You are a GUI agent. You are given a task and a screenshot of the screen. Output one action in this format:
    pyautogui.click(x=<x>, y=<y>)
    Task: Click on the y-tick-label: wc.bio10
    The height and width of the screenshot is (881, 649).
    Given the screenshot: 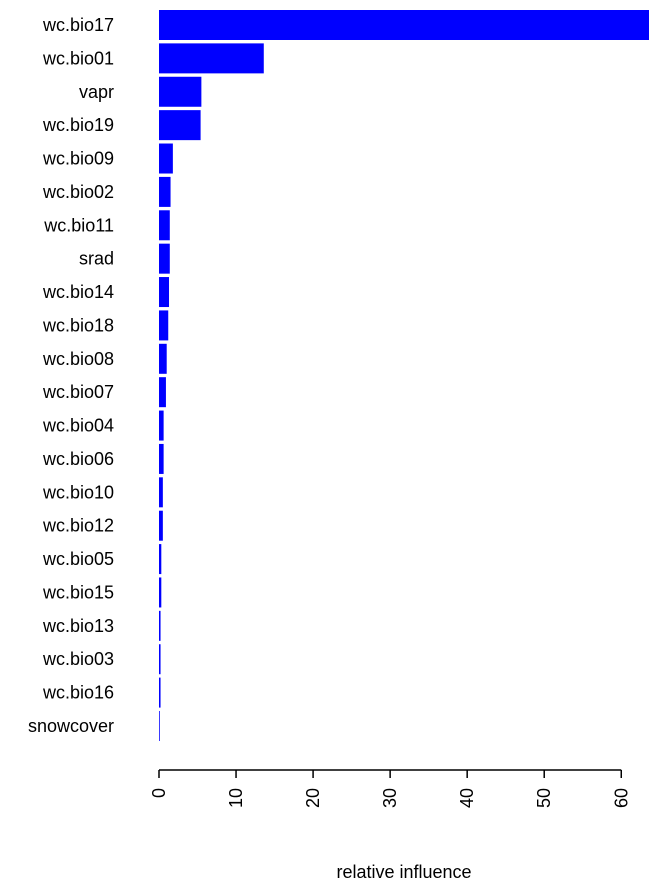 What is the action you would take?
    pyautogui.click(x=78, y=492)
    